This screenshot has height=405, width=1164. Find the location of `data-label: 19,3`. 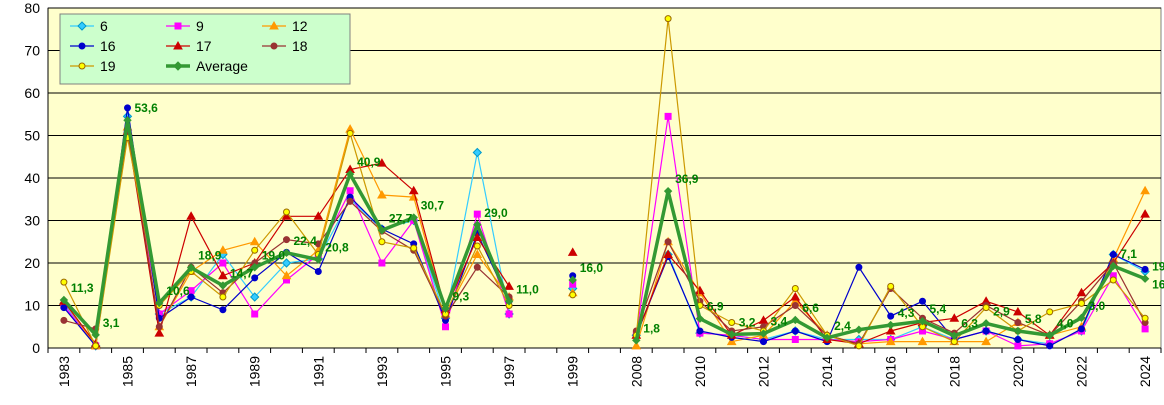

data-label: 19,3 is located at coordinates (1158, 267).